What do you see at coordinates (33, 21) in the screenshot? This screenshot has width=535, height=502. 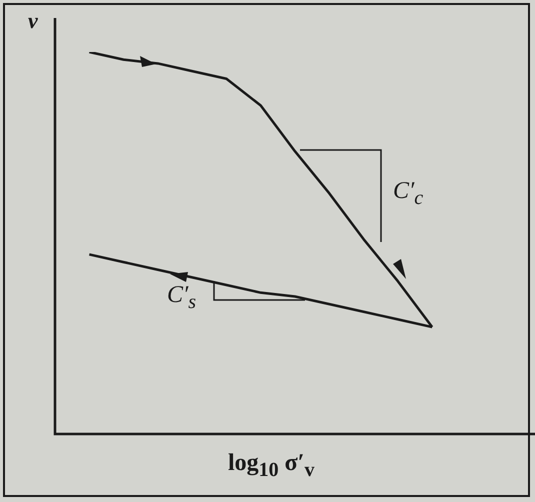 I see `y-axis-title: v` at bounding box center [33, 21].